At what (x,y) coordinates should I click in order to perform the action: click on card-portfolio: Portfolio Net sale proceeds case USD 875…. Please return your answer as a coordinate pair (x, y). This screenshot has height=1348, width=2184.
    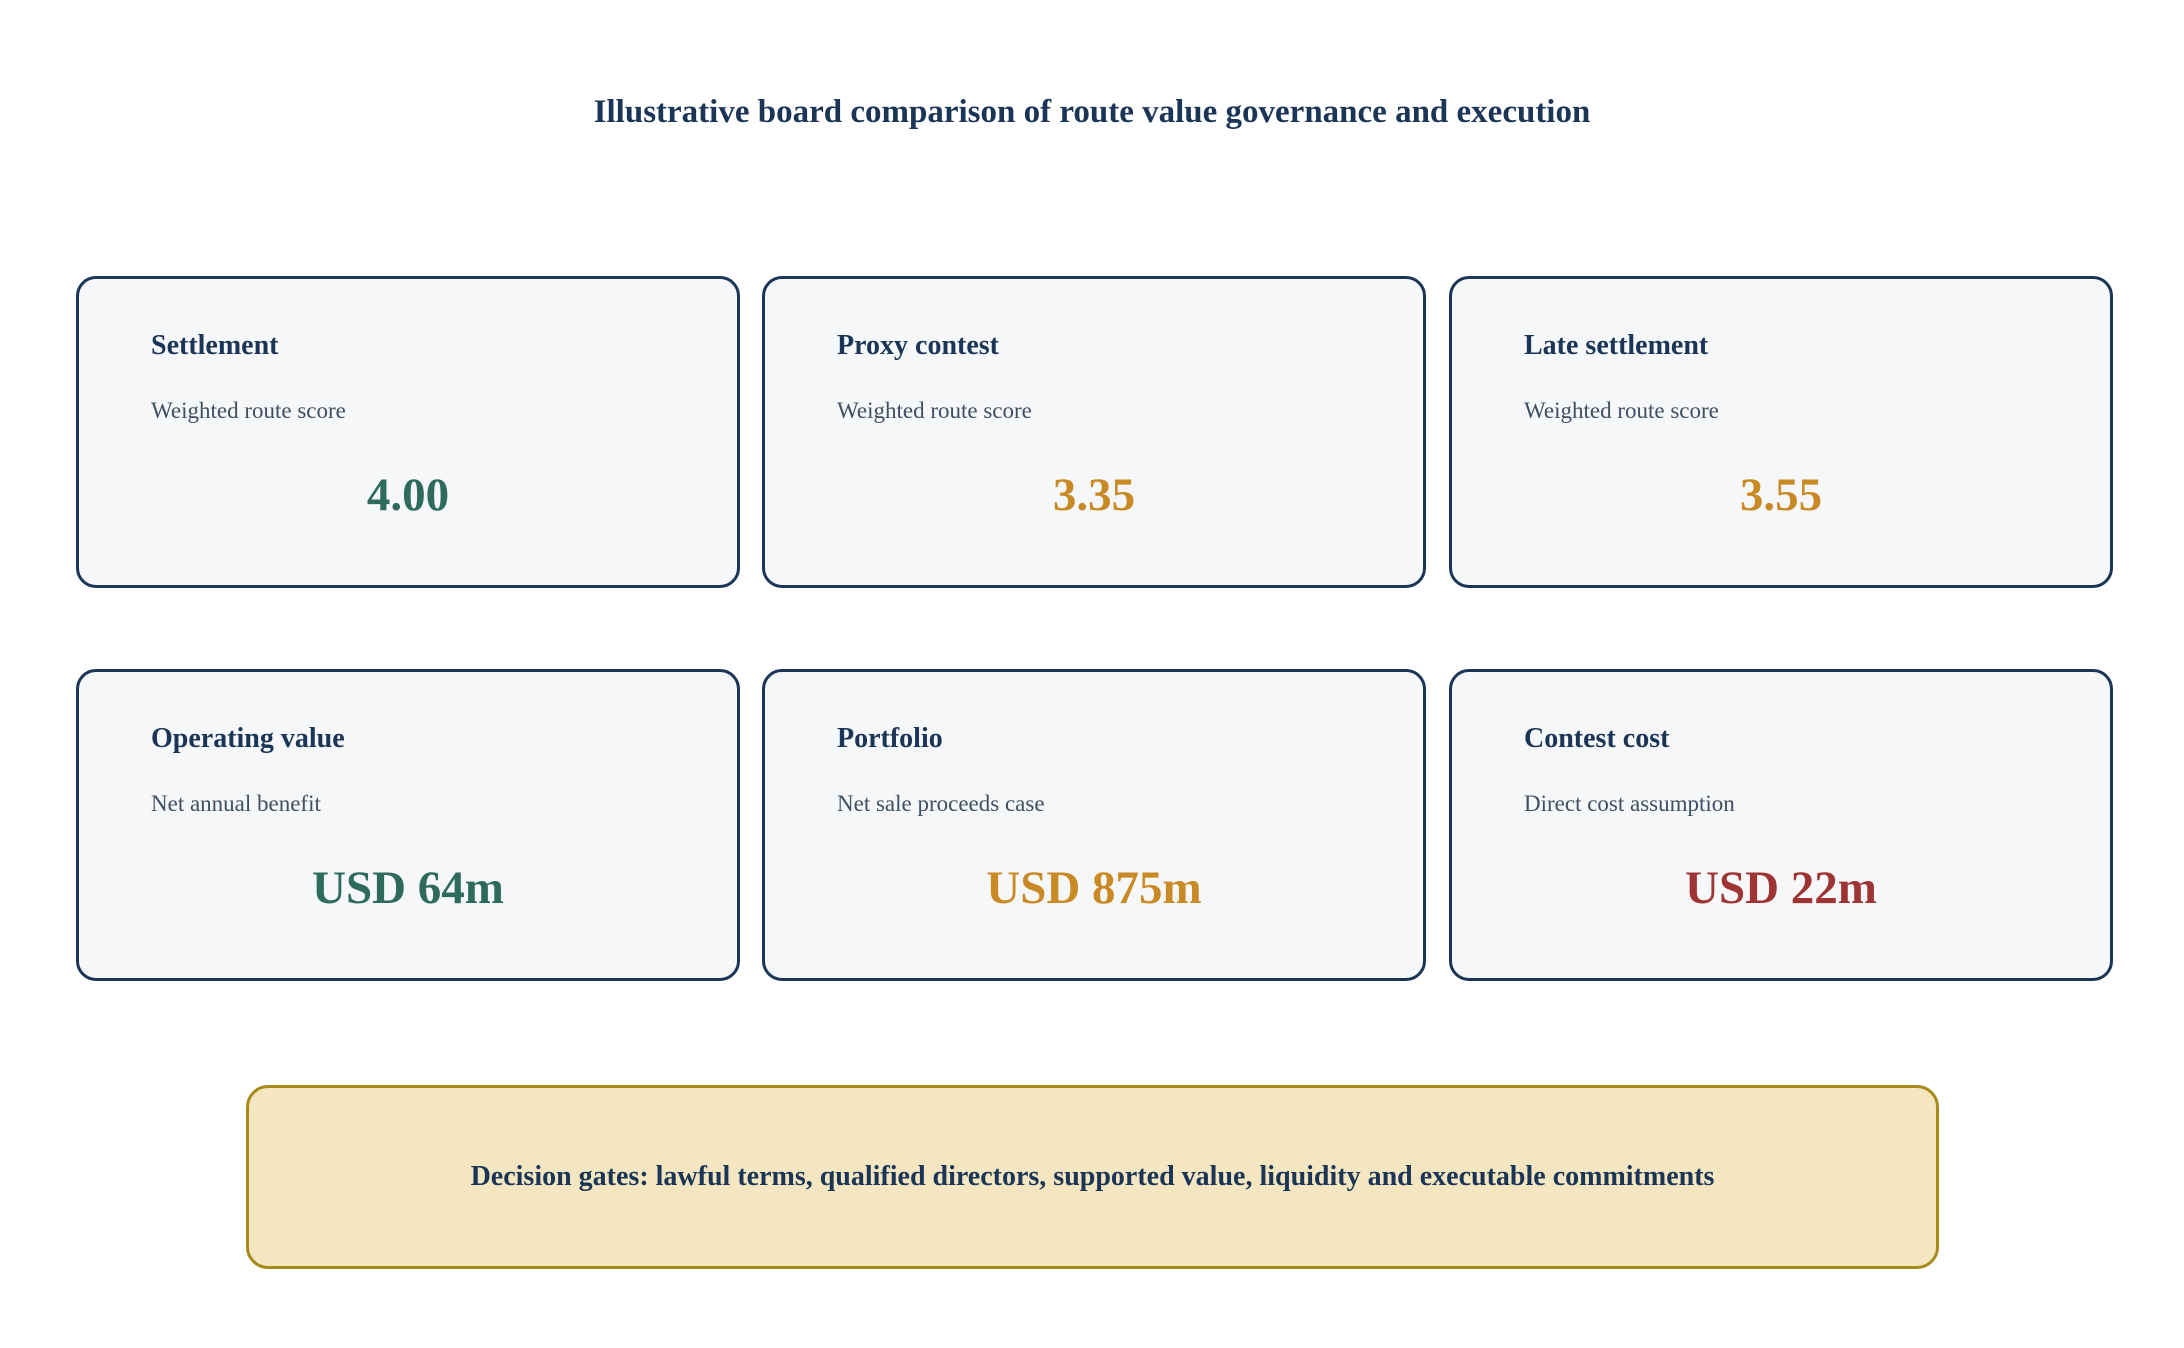
    Looking at the image, I should click on (1094, 825).